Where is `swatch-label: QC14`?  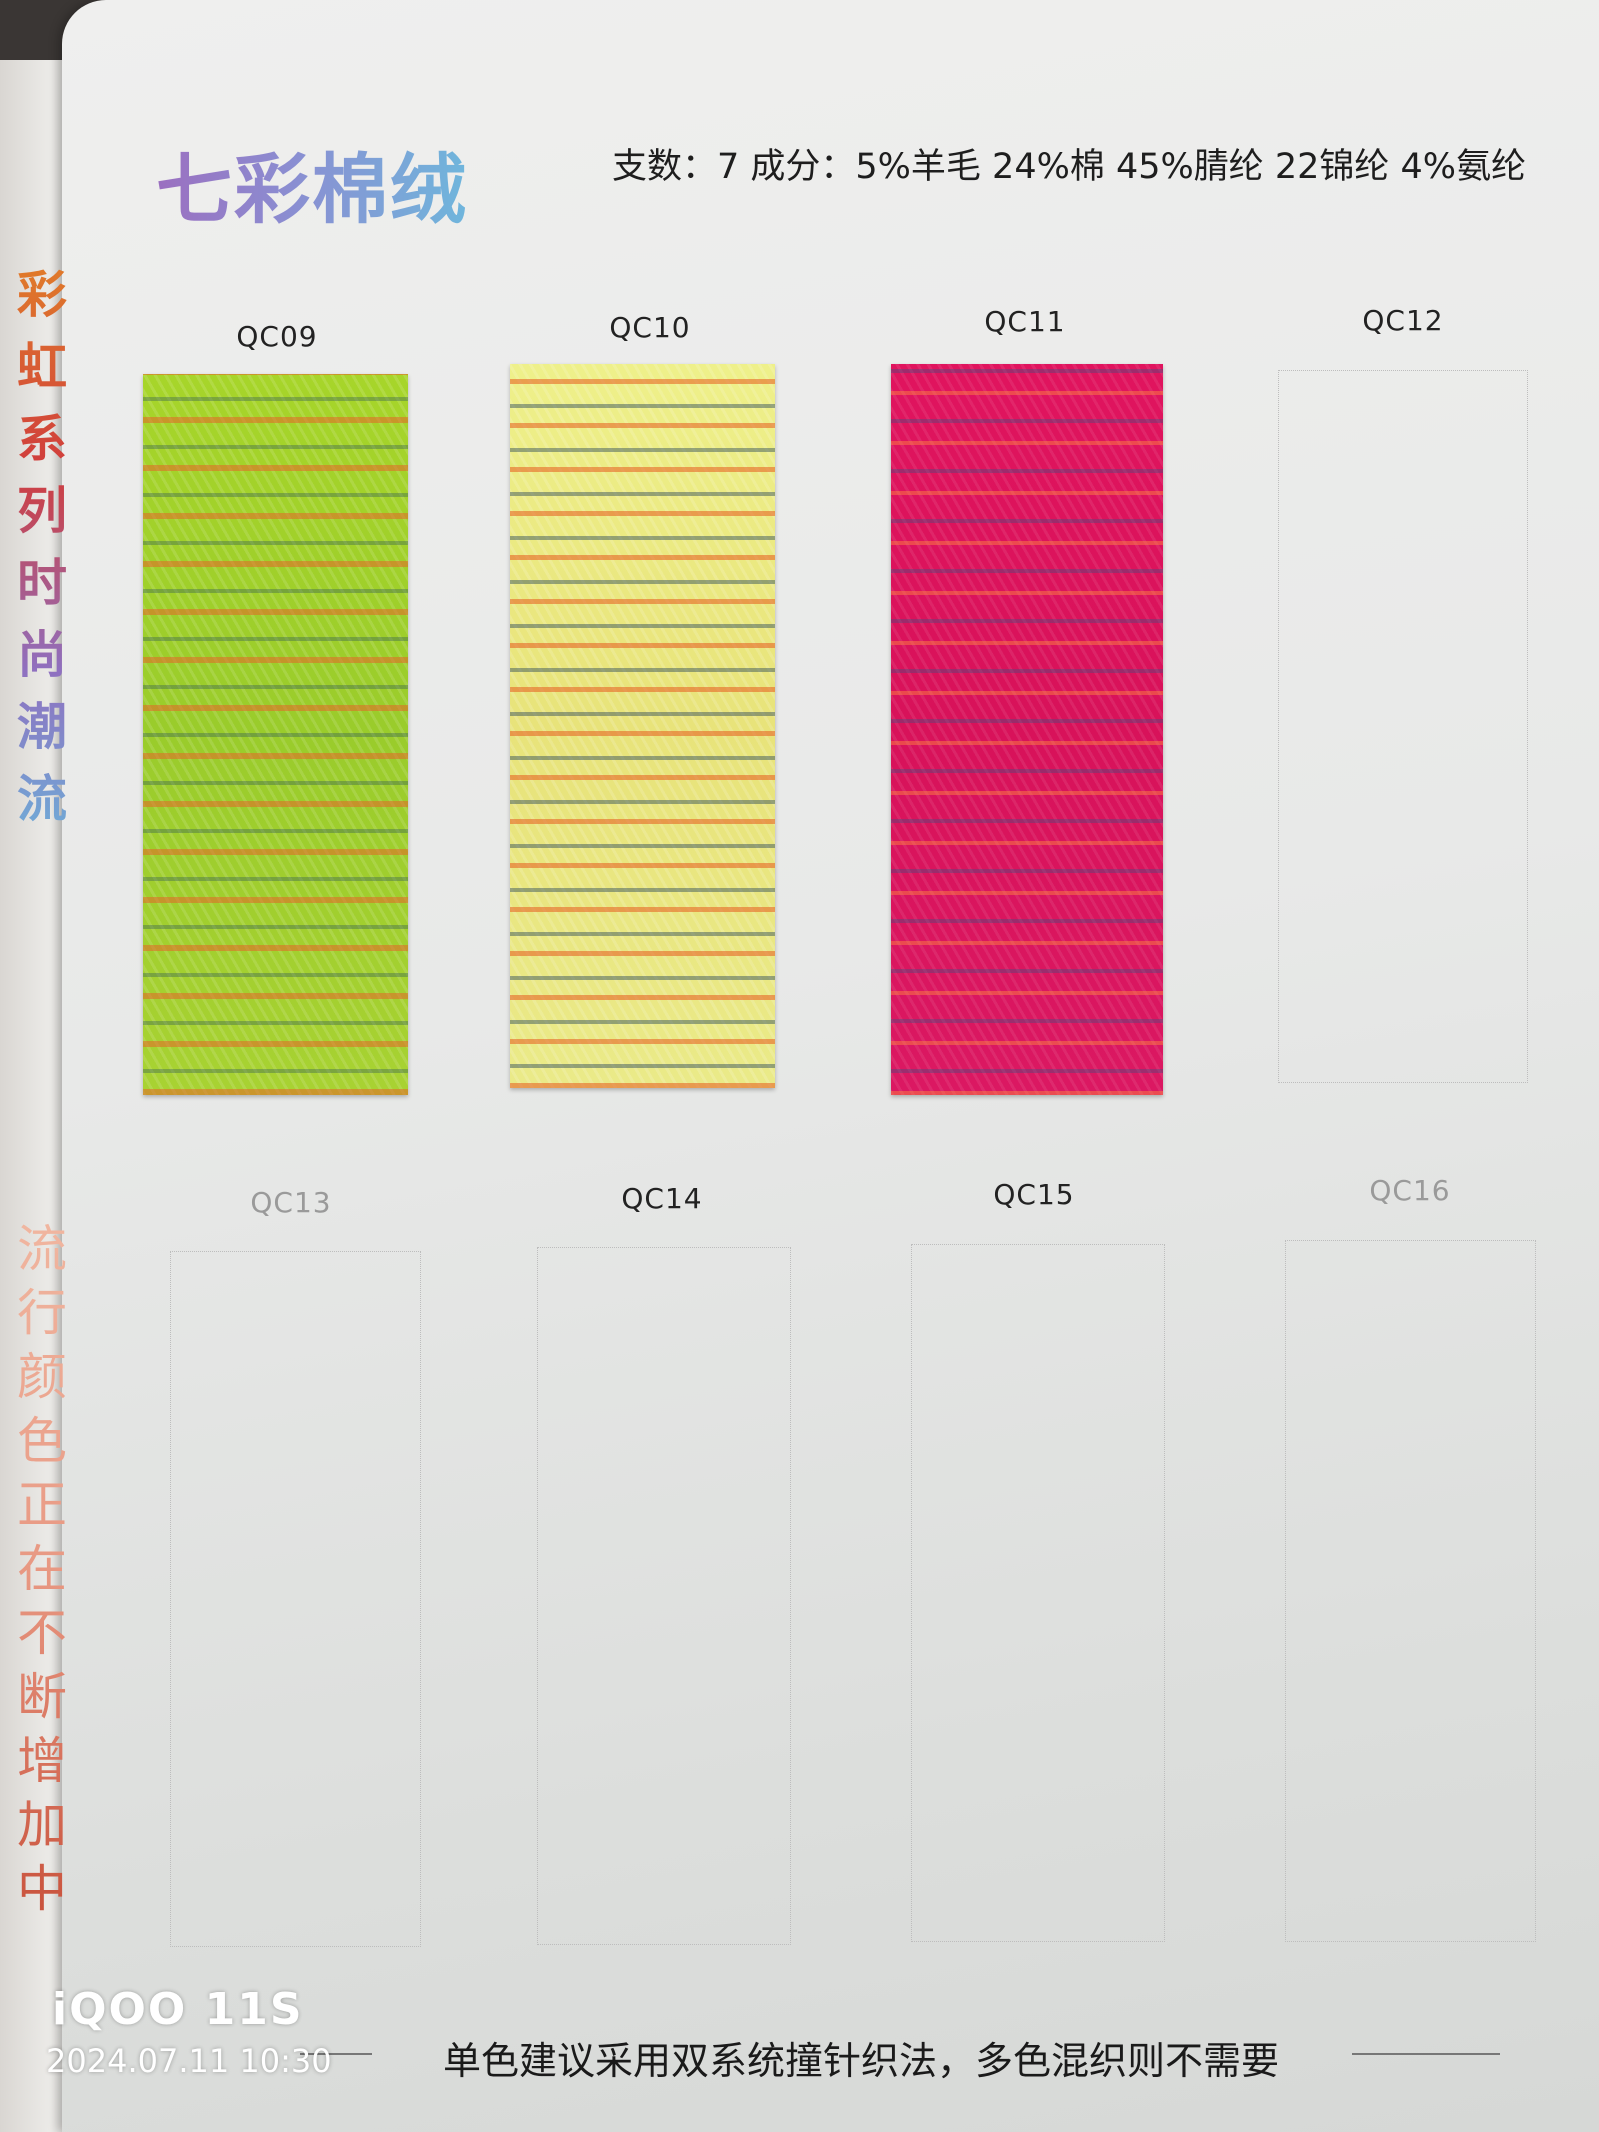 swatch-label: QC14 is located at coordinates (662, 1198).